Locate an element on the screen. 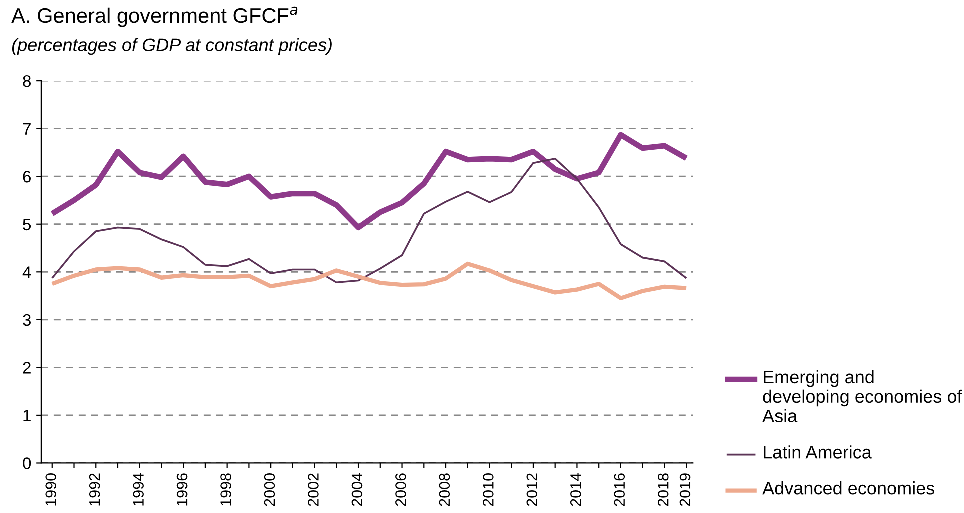 This screenshot has height=513, width=964. x-tick-label: 2010 is located at coordinates (488, 490).